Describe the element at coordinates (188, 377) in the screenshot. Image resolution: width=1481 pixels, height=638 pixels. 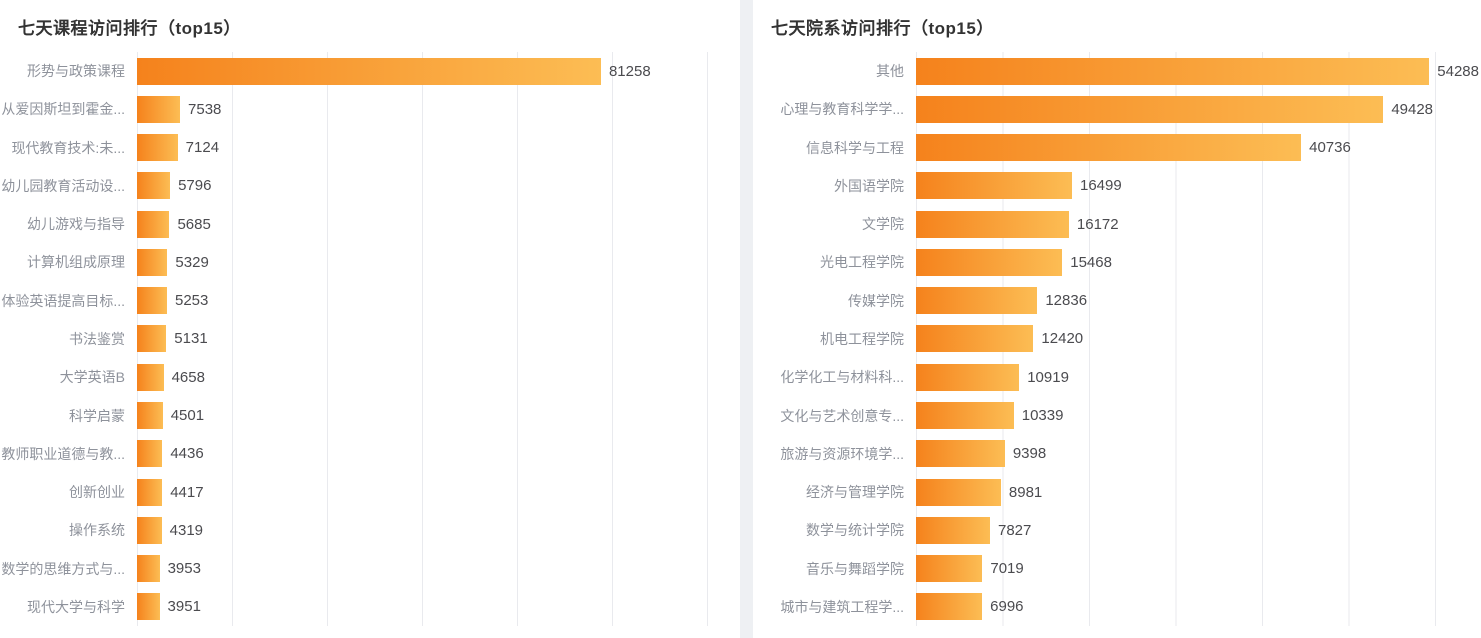
I see `value-label: 4658` at that location.